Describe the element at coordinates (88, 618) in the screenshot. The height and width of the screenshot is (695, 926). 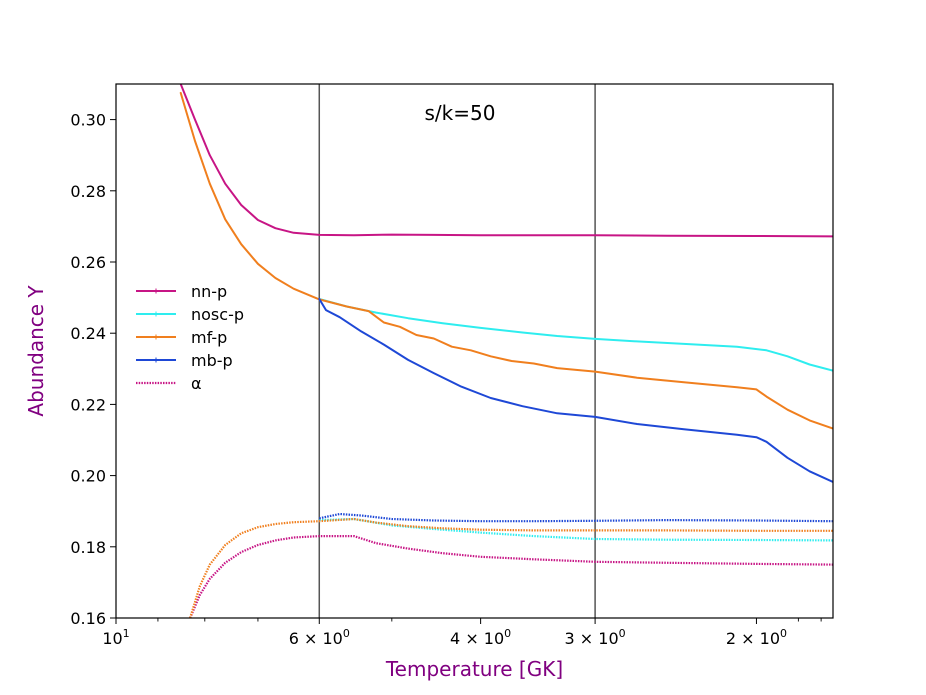
I see `y-tick-label: 0.16` at that location.